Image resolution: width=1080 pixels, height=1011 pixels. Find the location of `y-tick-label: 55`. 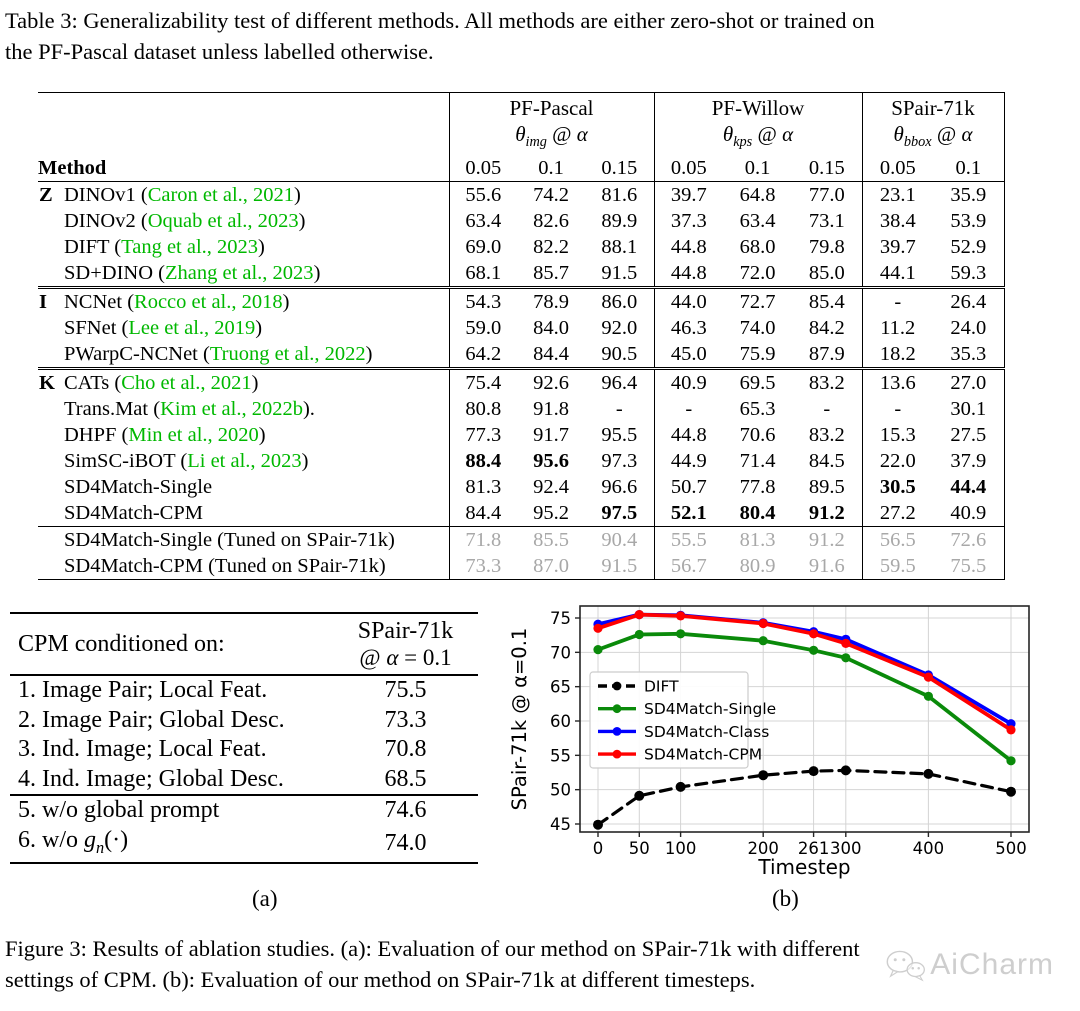

y-tick-label: 55 is located at coordinates (560, 755).